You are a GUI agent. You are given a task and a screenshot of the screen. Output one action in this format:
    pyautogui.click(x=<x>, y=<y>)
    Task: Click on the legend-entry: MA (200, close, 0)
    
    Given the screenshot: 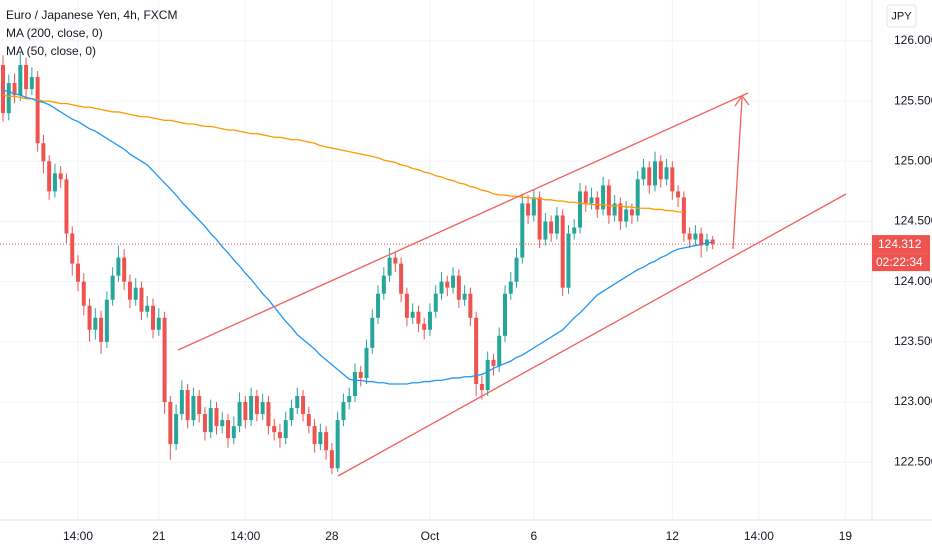 What is the action you would take?
    pyautogui.click(x=54, y=33)
    